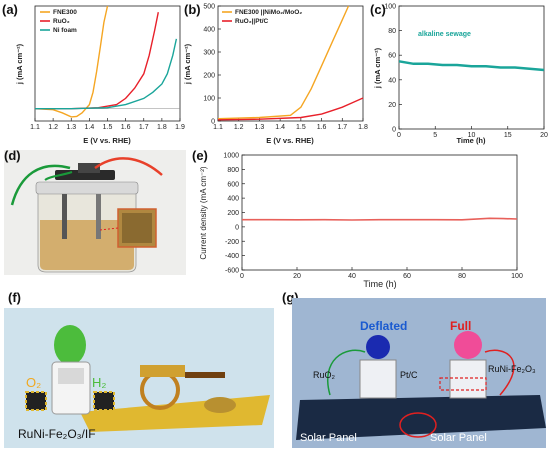 The width and height of the screenshot is (550, 456). I want to click on y-tick-label: 1000, so click(231, 156).